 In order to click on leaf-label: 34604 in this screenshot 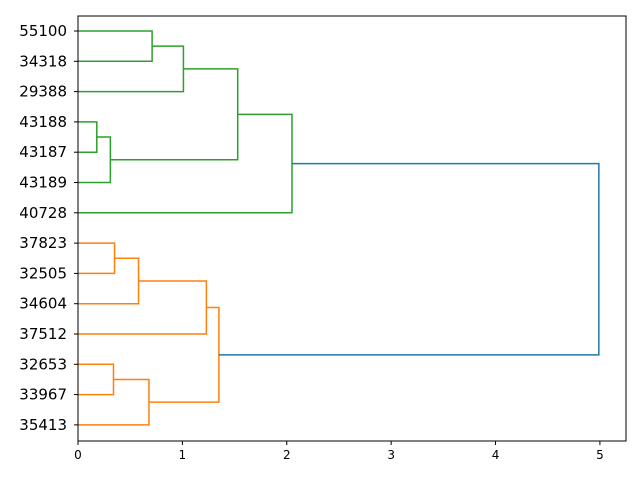, I will do `click(43, 304)`.